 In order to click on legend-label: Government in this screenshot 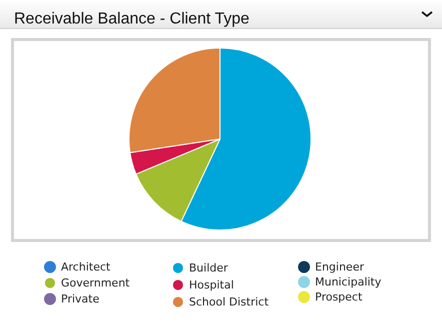, I will do `click(95, 283)`.